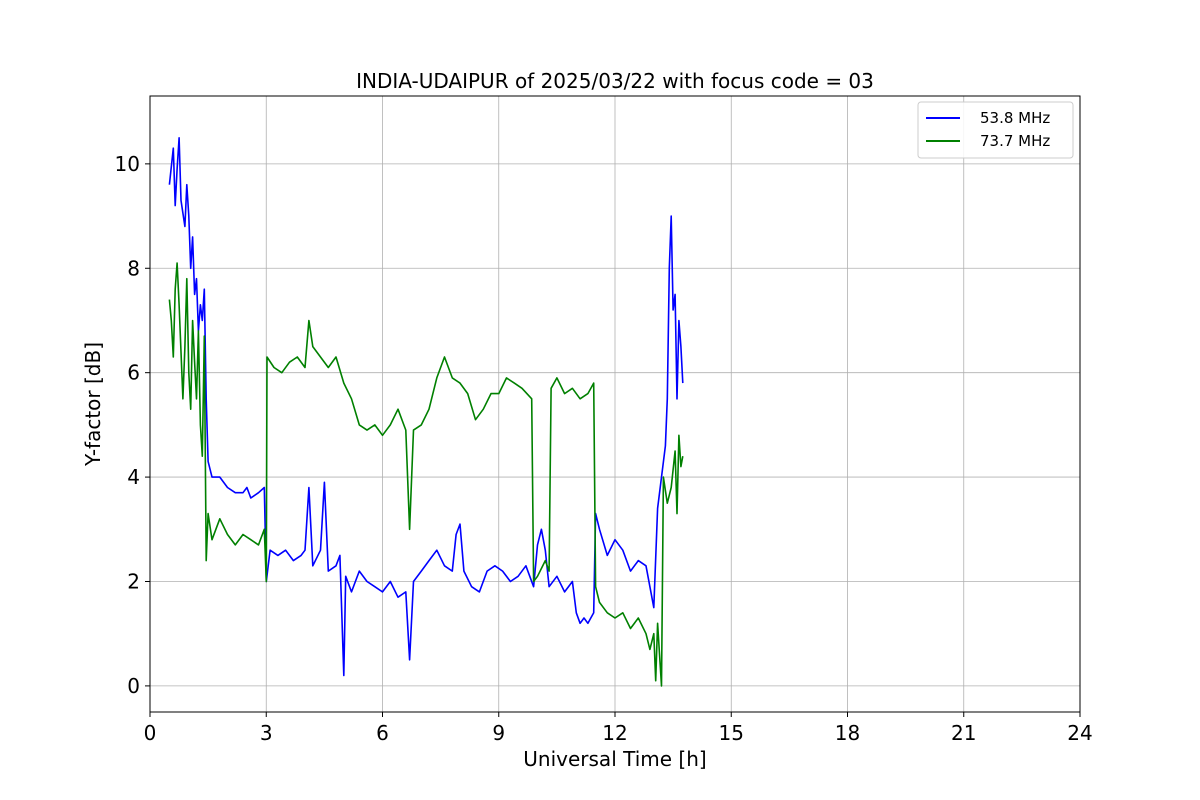  Describe the element at coordinates (847, 733) in the screenshot. I see `x-tick-label: 18` at that location.